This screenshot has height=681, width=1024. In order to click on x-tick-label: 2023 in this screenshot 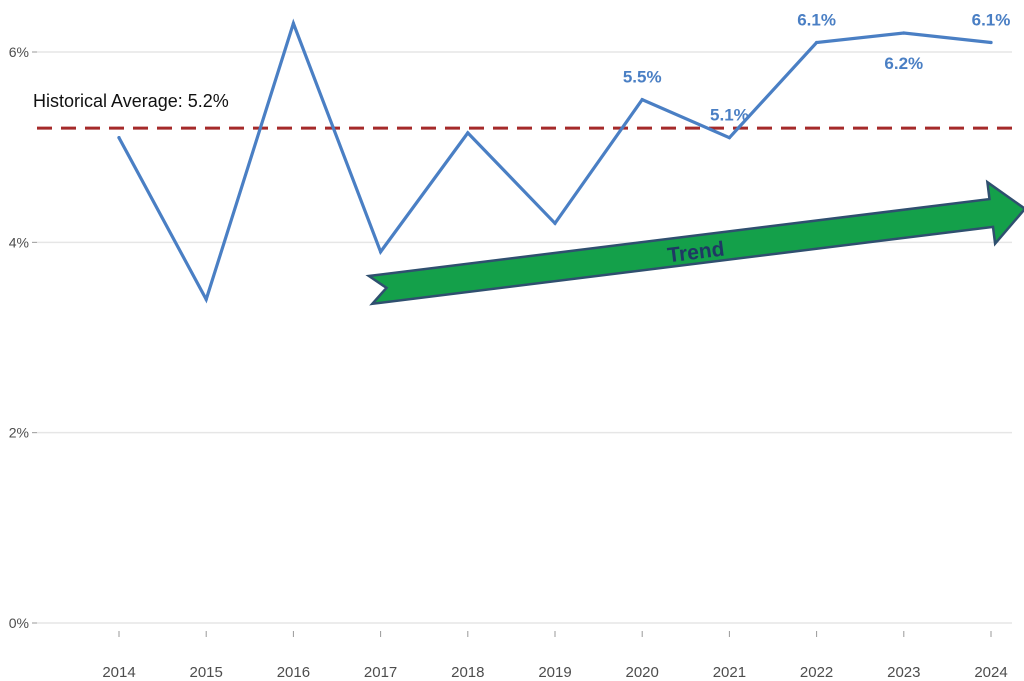, I will do `click(903, 672)`.